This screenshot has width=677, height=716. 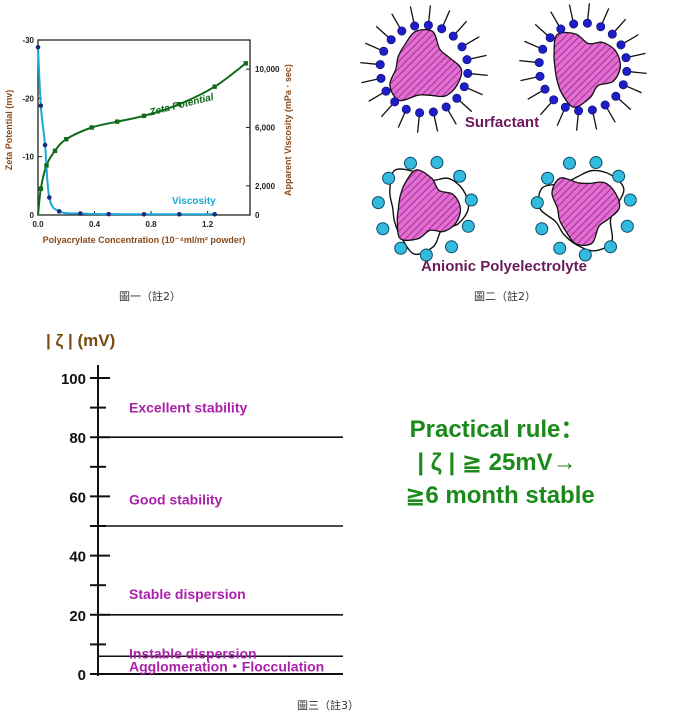 I want to click on surfactant-particle-left, so click(x=424, y=69).